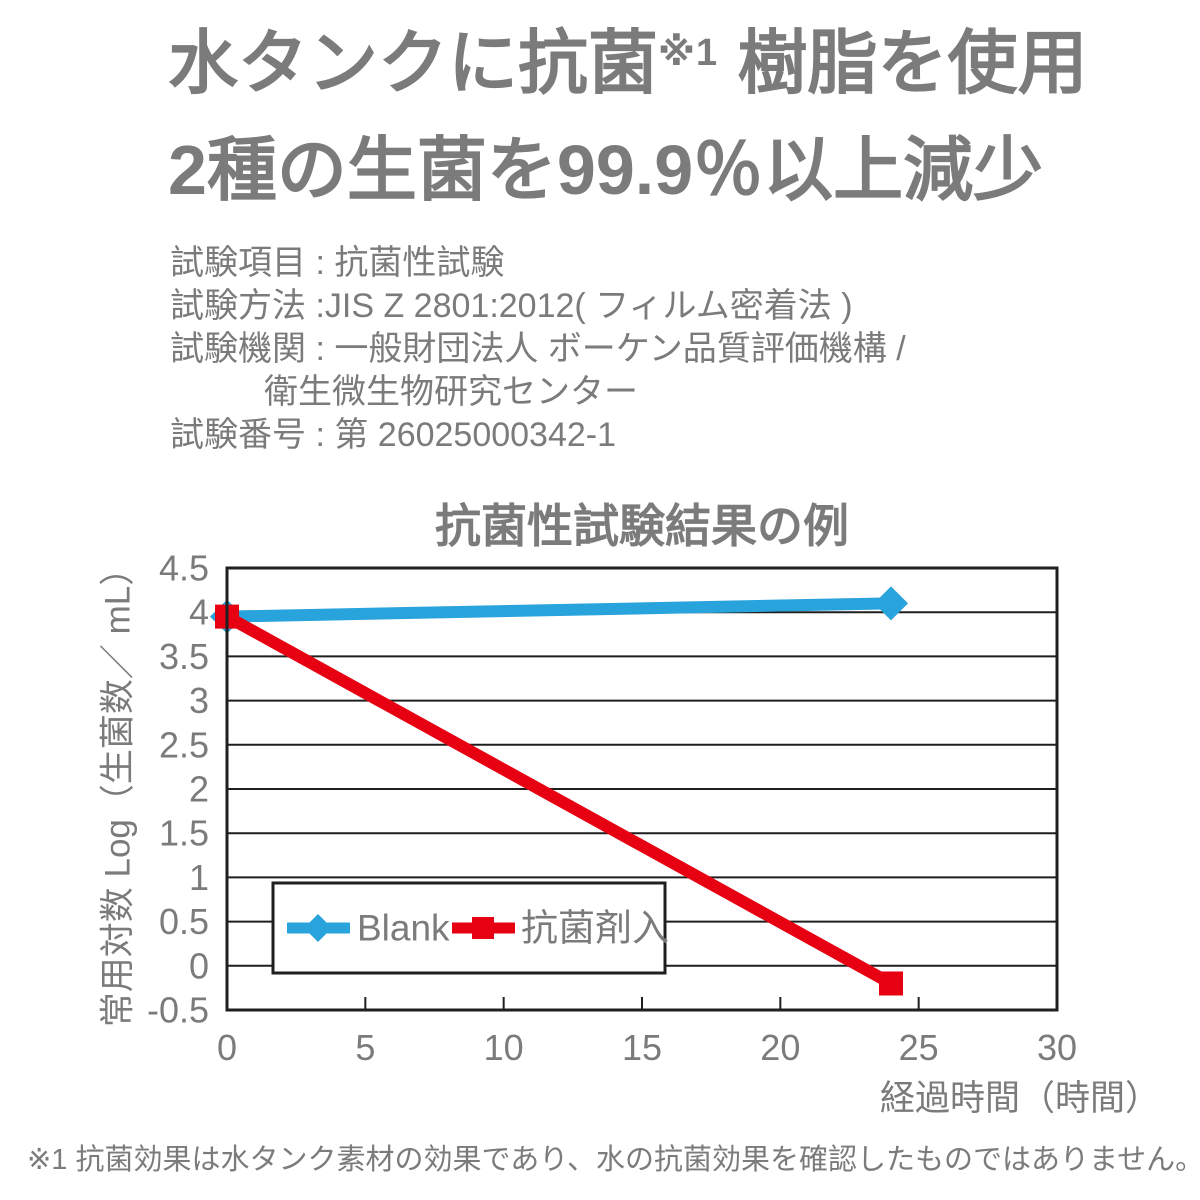 Image resolution: width=1200 pixels, height=1200 pixels. I want to click on test-number-line: 試験番号 : 第 26025000342-1, so click(393, 435).